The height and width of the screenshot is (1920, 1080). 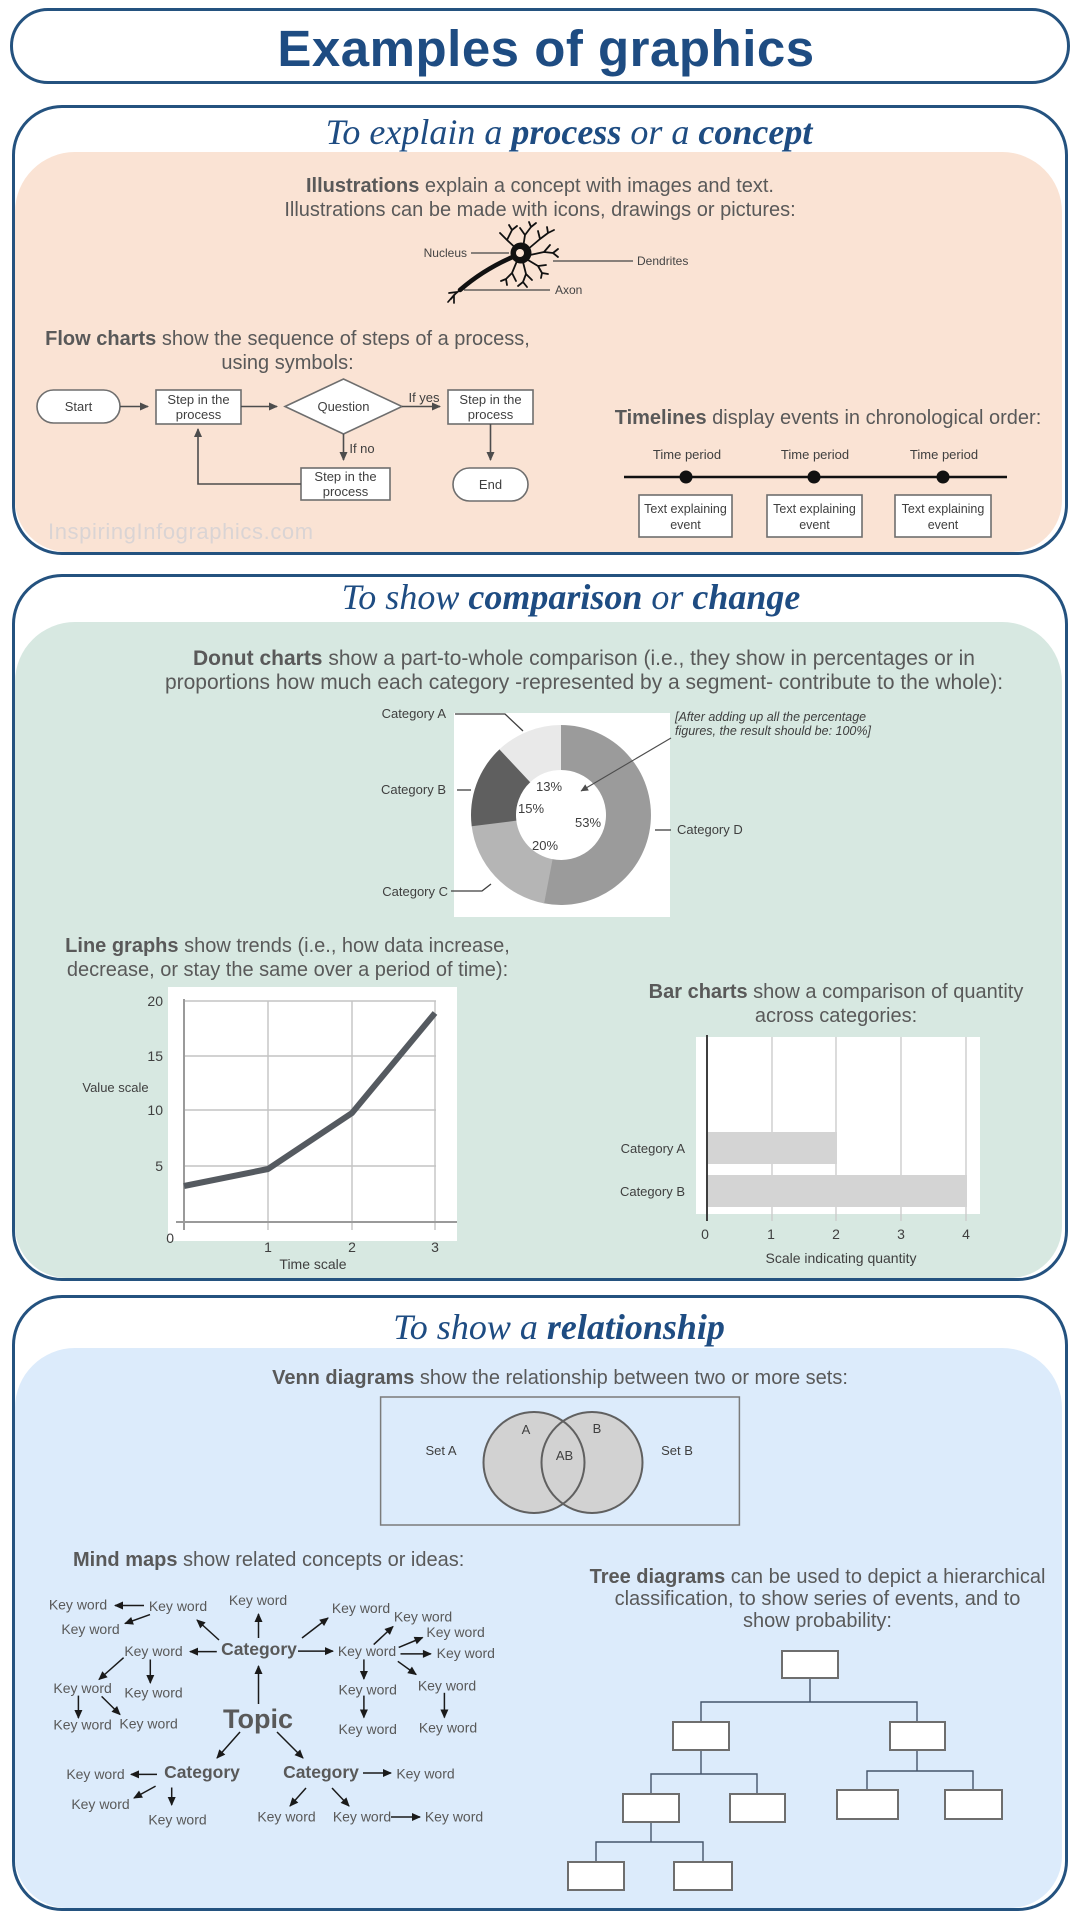 I want to click on svg-text: Time scale, so click(x=312, y=1264).